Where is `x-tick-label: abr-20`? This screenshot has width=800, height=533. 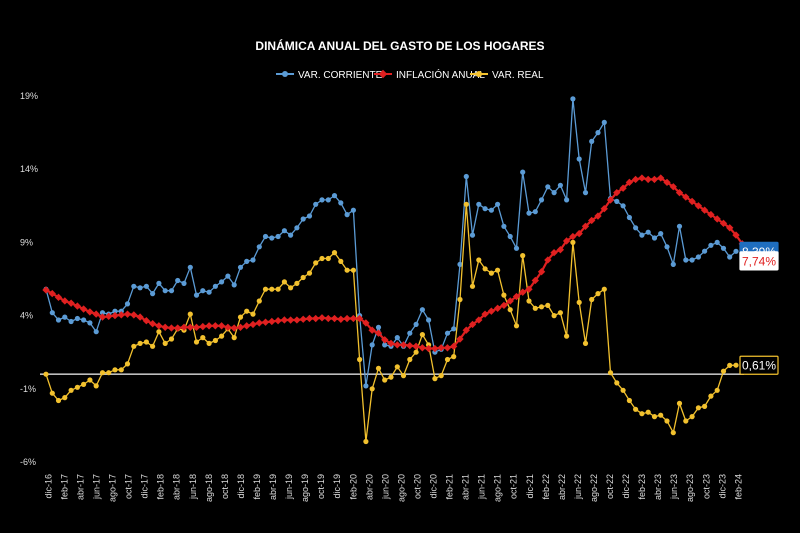
x-tick-label: abr-20 is located at coordinates (369, 487).